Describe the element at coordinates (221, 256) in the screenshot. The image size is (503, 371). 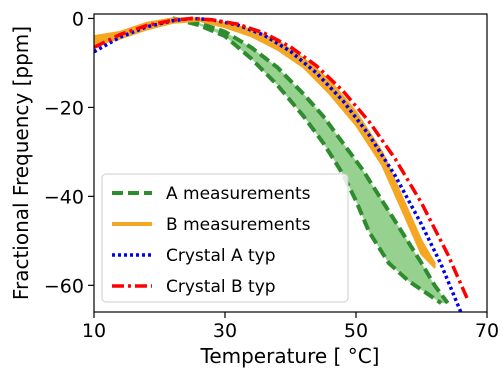
I see `legend-label-crystal-a-typ: Crystal A typ` at that location.